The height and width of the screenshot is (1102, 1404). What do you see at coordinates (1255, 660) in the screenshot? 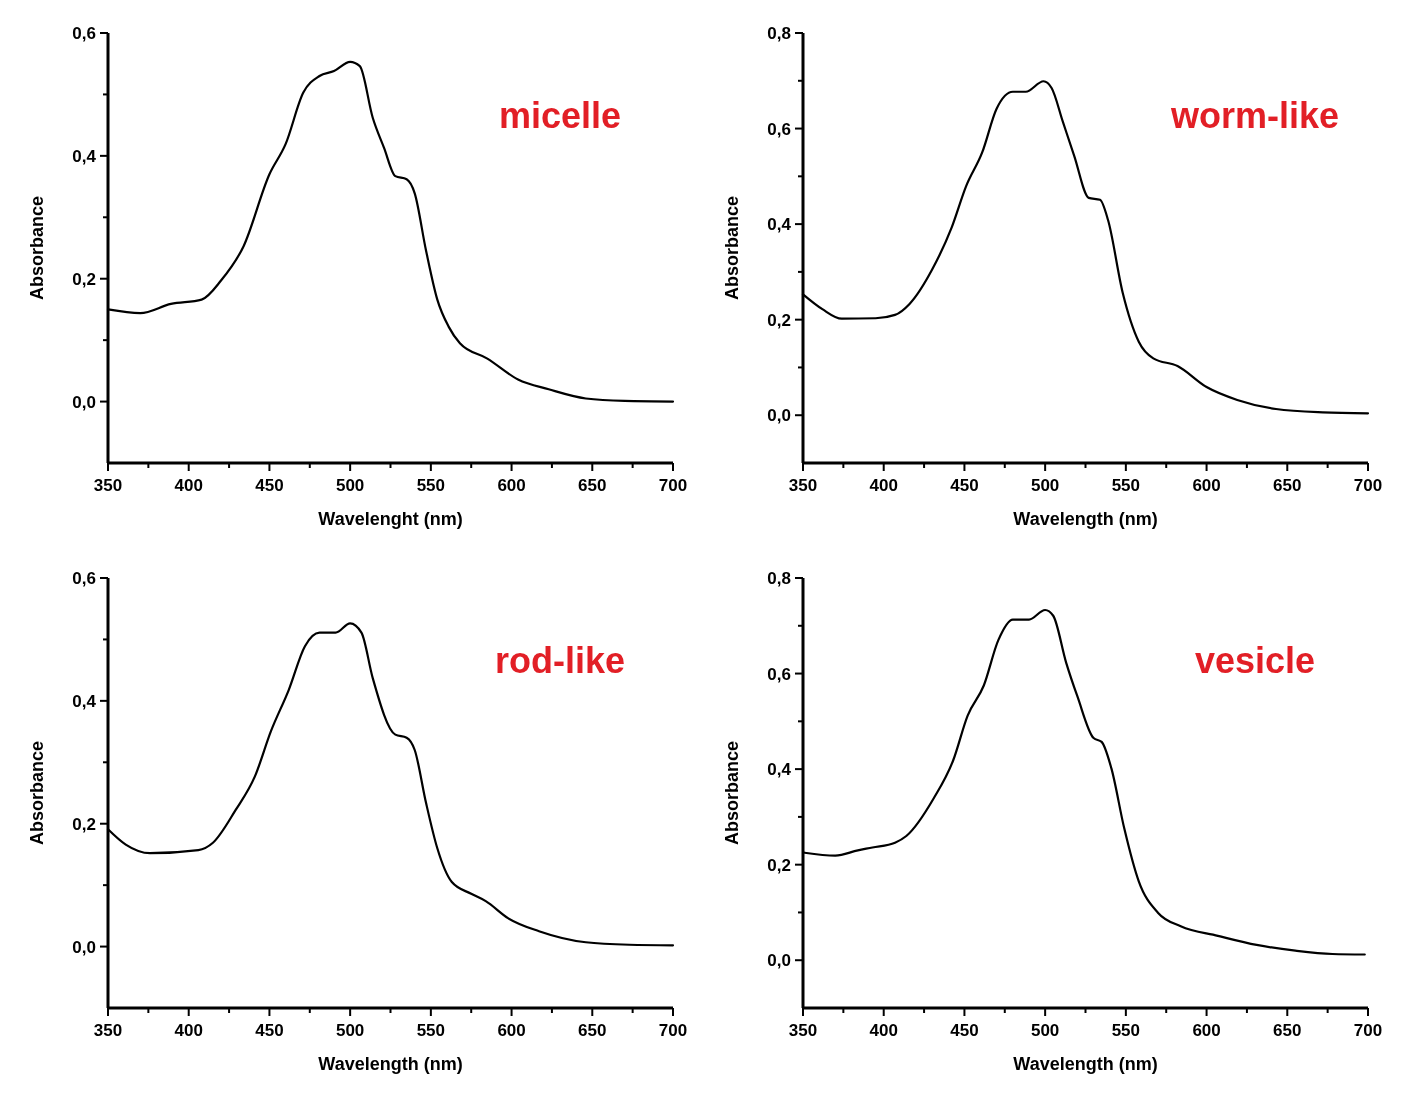
I see `annotation: vesicle` at bounding box center [1255, 660].